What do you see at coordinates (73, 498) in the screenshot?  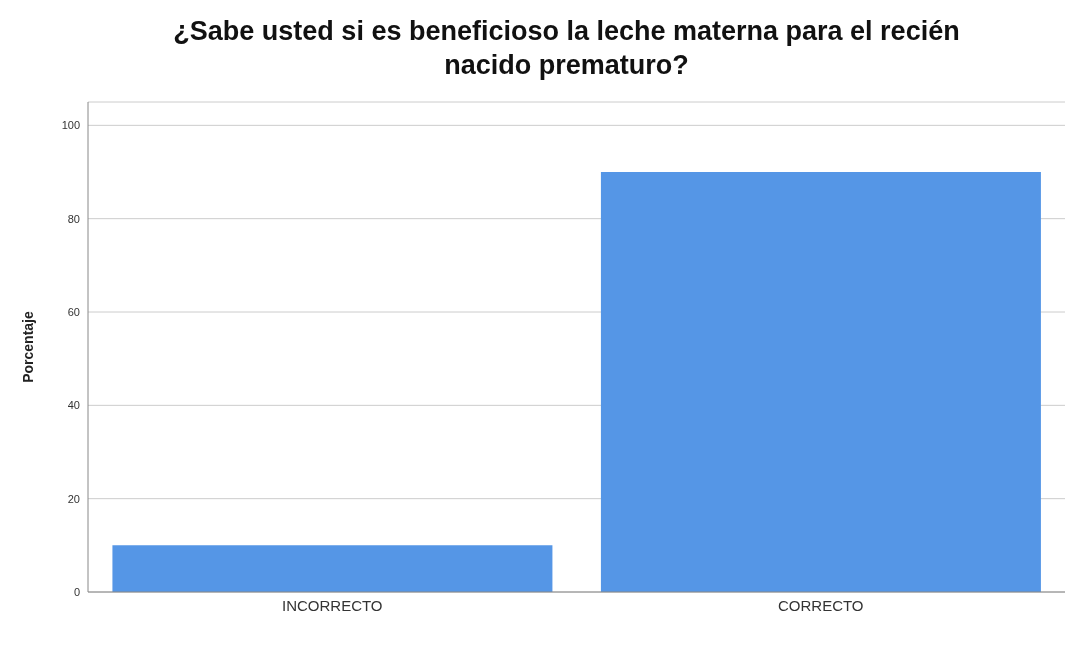 I see `y-tick-label: 20` at bounding box center [73, 498].